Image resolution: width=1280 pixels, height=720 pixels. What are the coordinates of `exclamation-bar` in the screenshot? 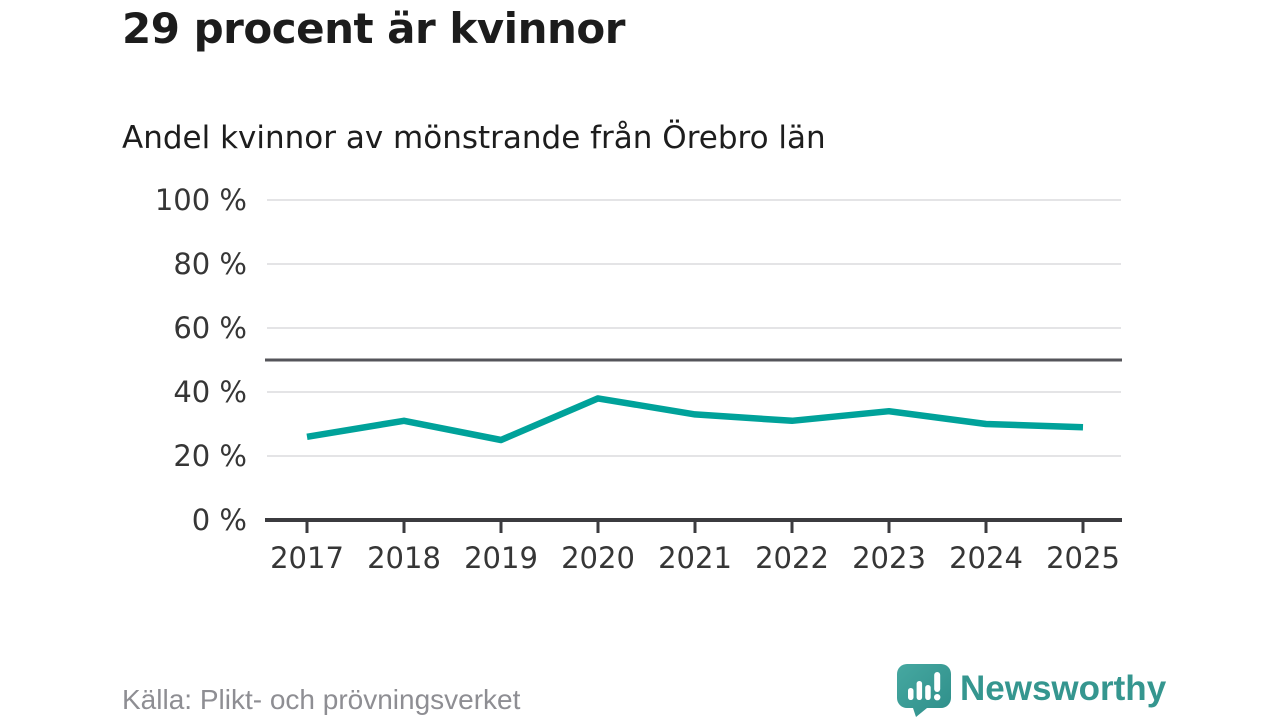 It's located at (937, 682).